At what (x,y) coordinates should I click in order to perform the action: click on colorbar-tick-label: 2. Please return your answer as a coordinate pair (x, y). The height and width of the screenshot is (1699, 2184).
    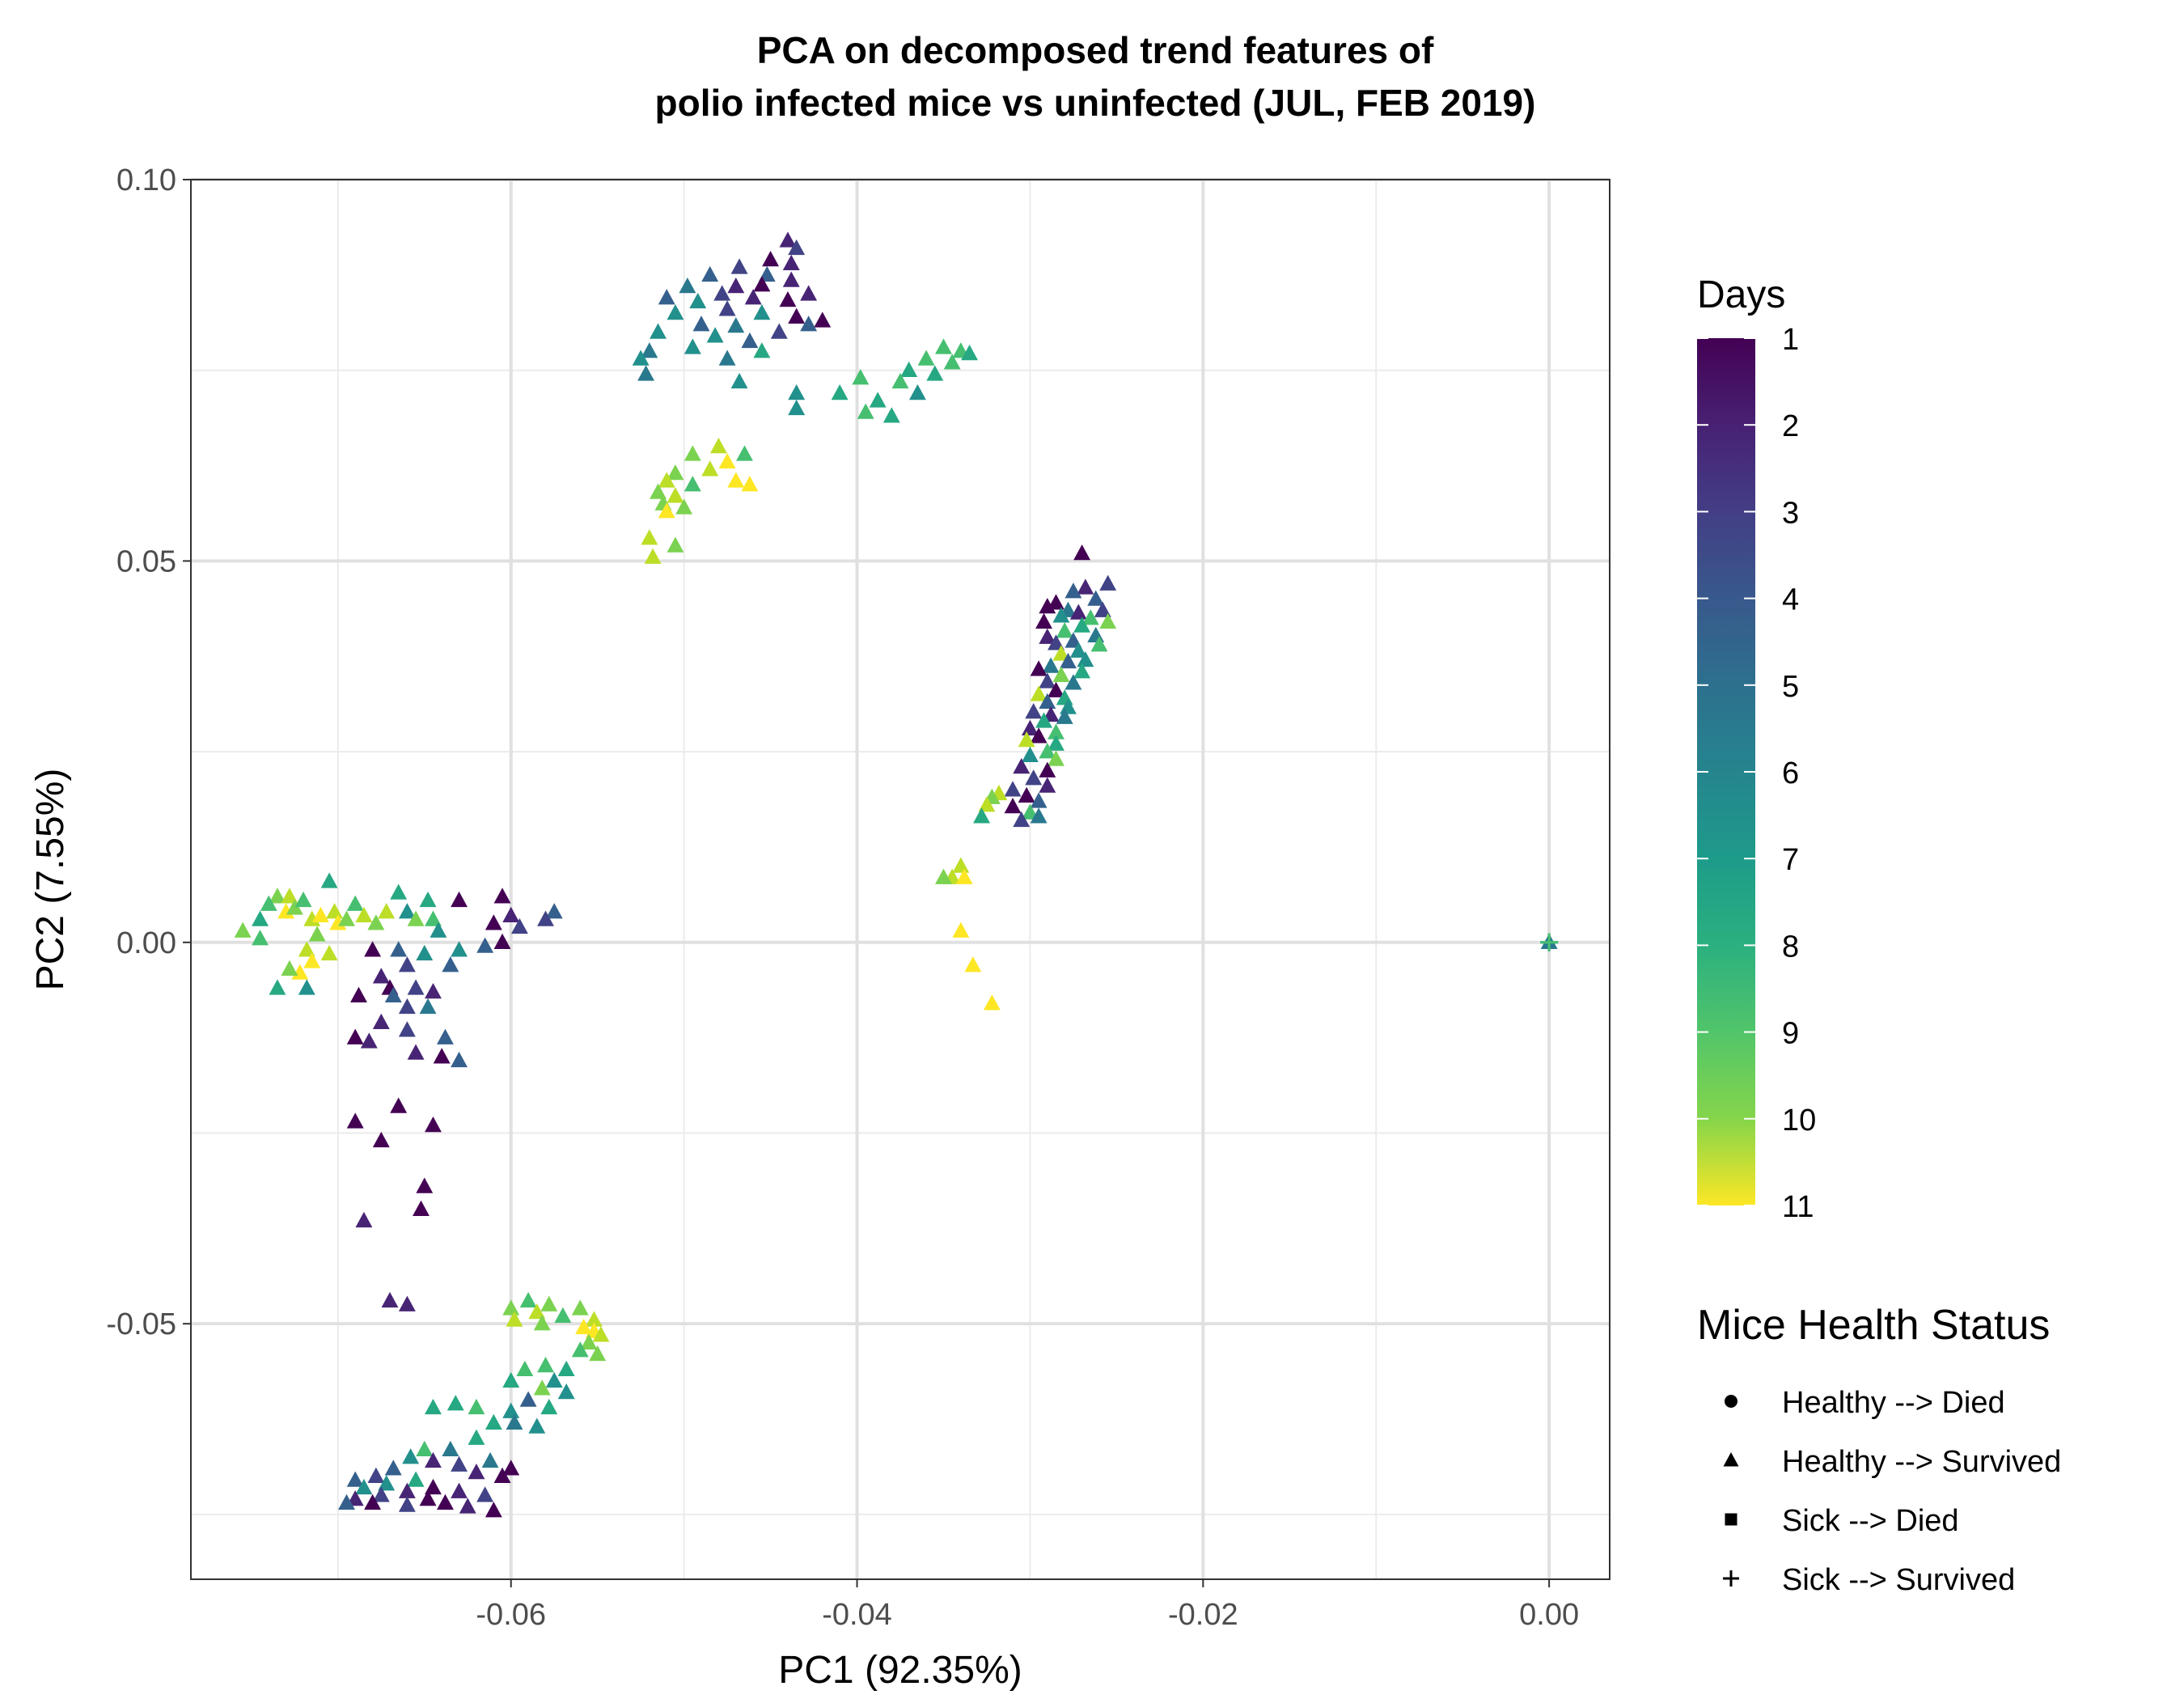
    Looking at the image, I should click on (1790, 426).